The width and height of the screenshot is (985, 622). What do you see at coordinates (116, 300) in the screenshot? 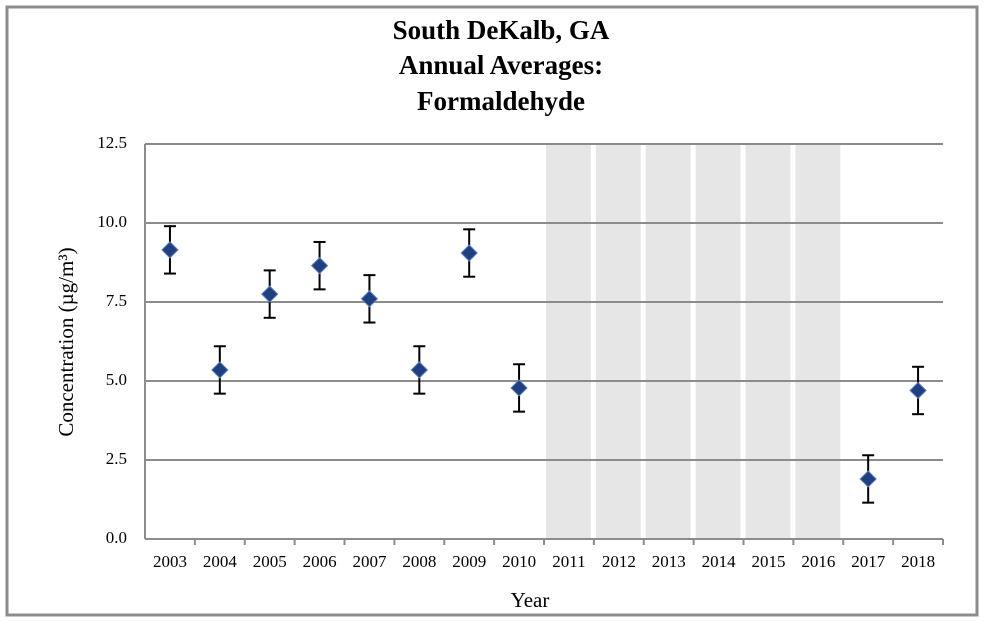
I see `y-tick-label: 7.5` at bounding box center [116, 300].